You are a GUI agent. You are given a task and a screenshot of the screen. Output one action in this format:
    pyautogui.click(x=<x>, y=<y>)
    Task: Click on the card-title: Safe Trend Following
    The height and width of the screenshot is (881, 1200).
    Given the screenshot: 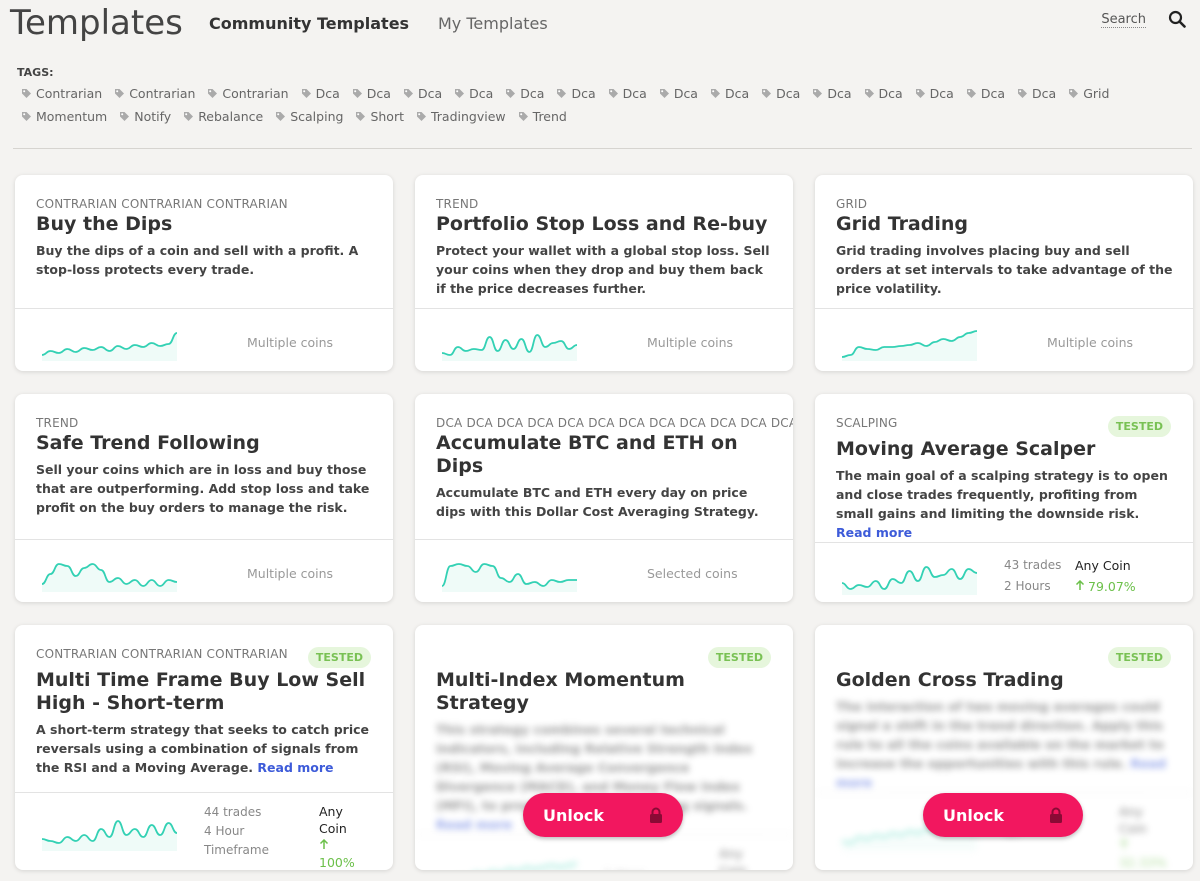 What is the action you would take?
    pyautogui.click(x=148, y=443)
    